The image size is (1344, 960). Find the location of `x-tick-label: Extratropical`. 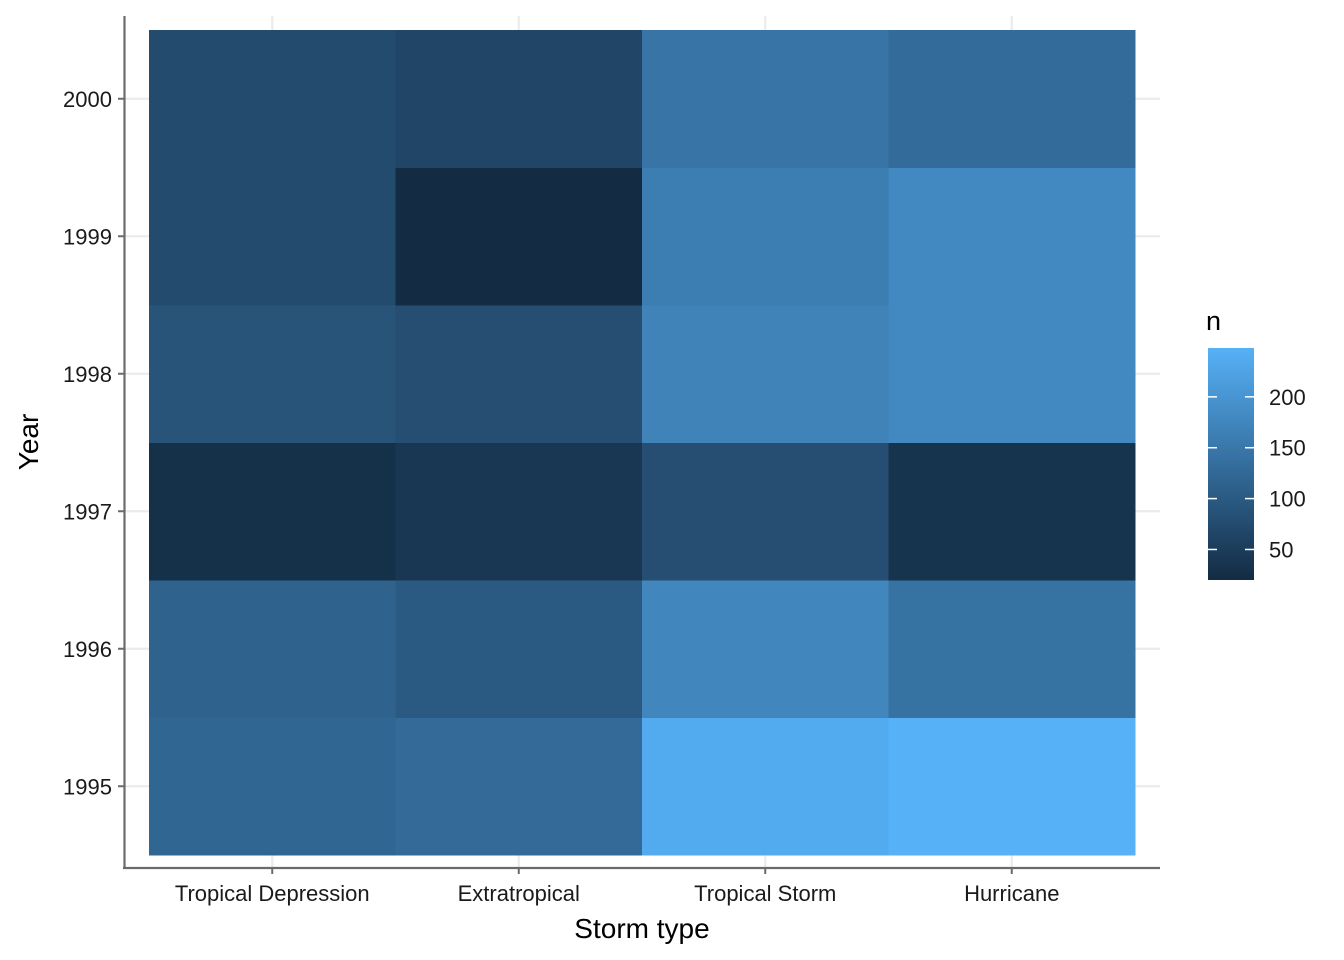

x-tick-label: Extratropical is located at coordinates (519, 893).